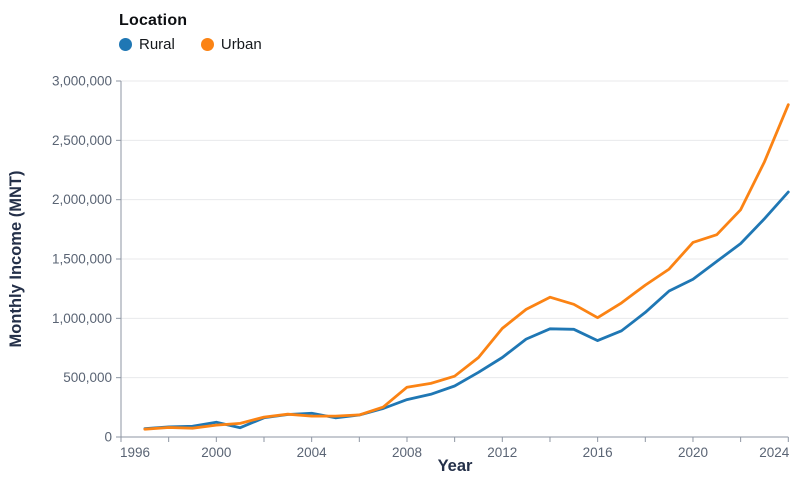  What do you see at coordinates (82, 259) in the screenshot?
I see `y-tick-label: 1,500,000` at bounding box center [82, 259].